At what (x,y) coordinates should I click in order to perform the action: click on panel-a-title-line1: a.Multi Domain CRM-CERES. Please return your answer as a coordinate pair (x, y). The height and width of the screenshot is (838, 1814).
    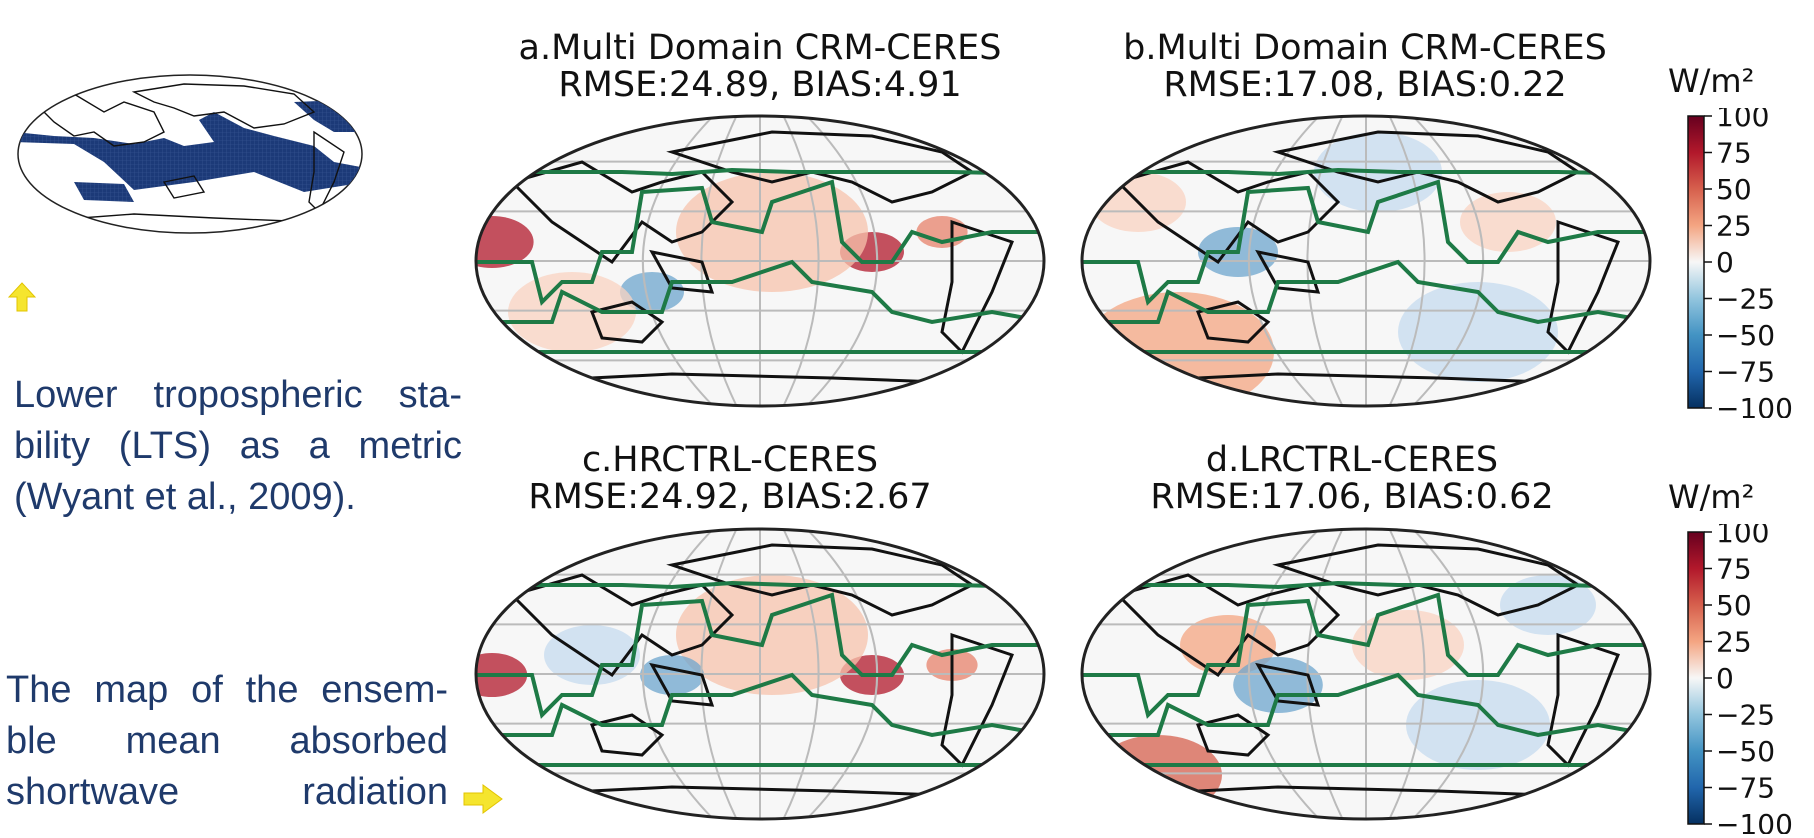
    Looking at the image, I should click on (760, 48).